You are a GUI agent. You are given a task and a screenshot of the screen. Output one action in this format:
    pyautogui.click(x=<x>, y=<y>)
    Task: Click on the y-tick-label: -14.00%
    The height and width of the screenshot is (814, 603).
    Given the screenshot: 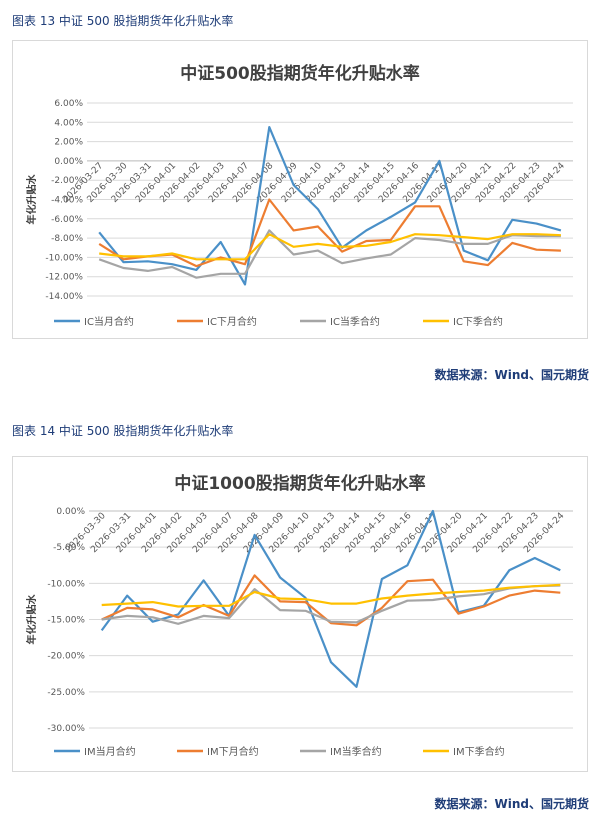 What is the action you would take?
    pyautogui.click(x=64, y=297)
    